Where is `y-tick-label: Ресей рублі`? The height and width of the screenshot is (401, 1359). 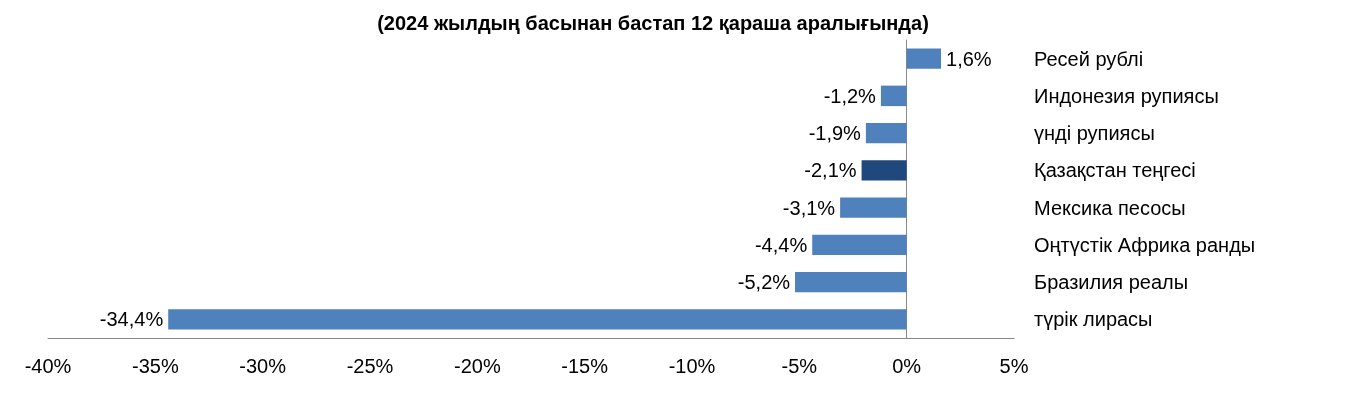 y-tick-label: Ресей рублі is located at coordinates (1089, 58).